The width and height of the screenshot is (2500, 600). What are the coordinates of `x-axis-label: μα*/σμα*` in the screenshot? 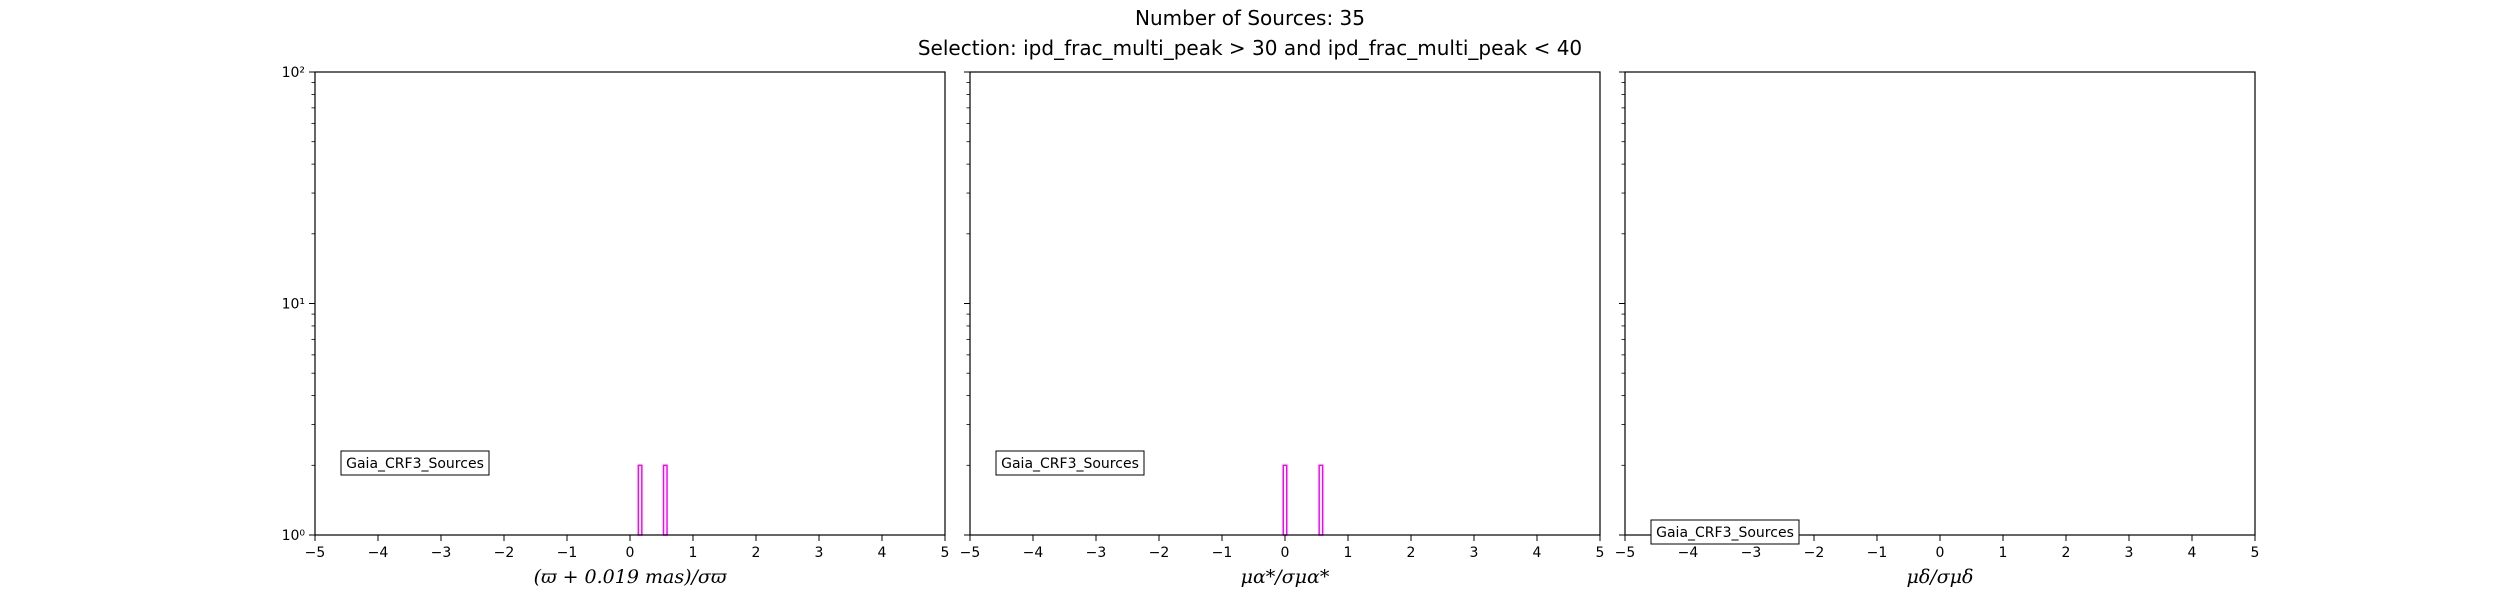 It's located at (1285, 577).